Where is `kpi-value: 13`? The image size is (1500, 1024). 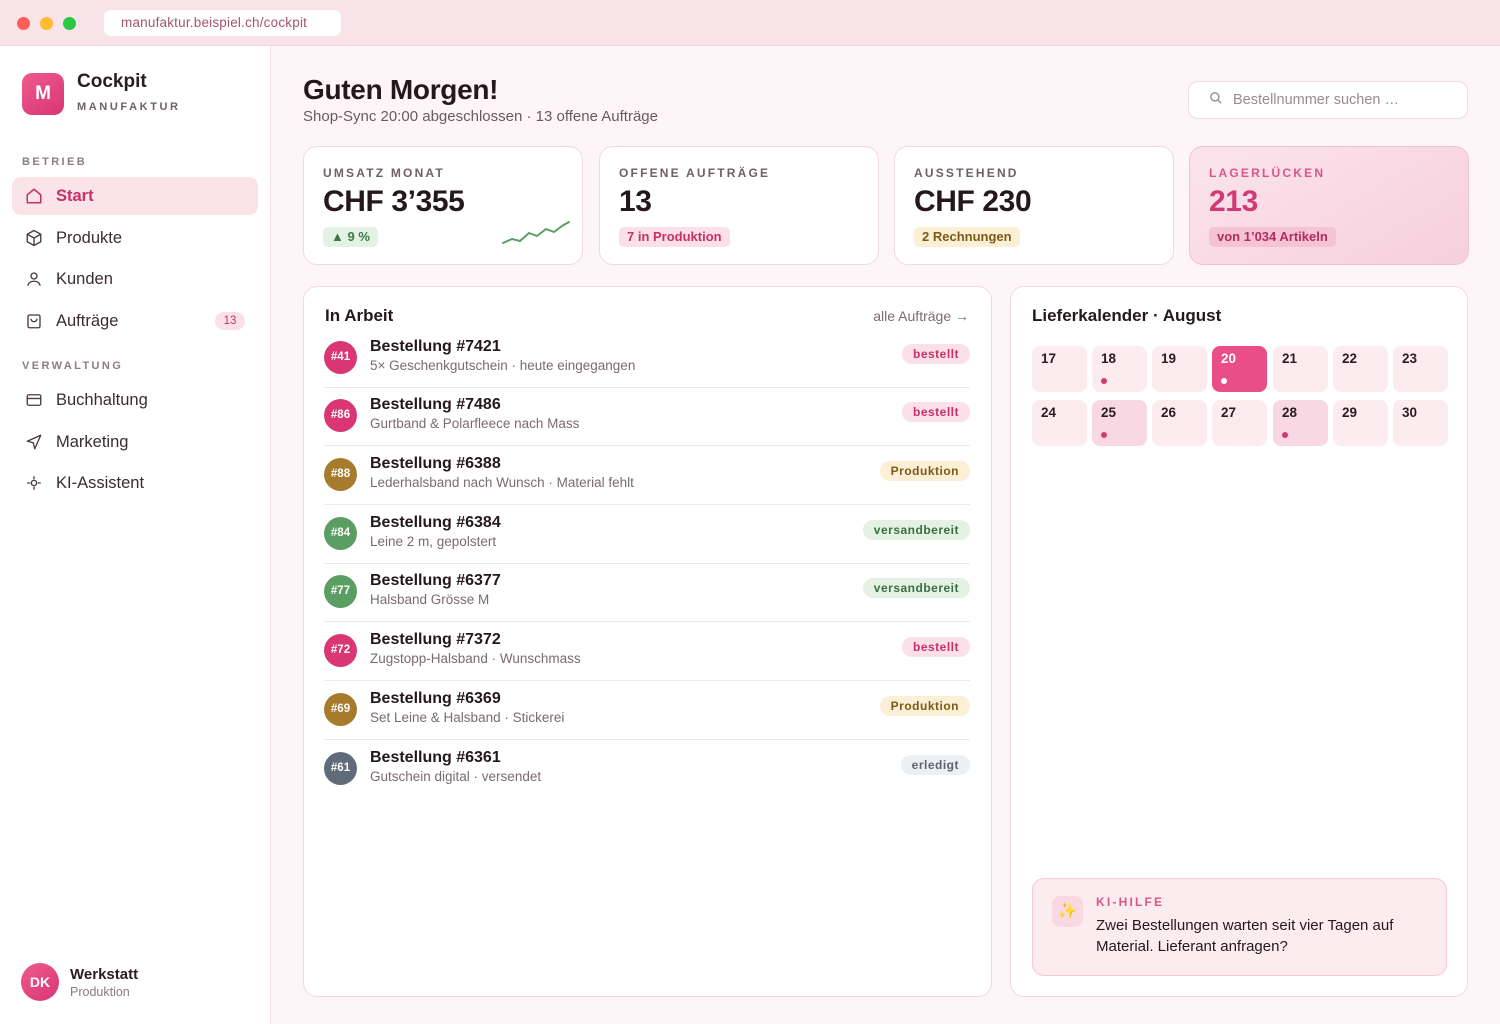 kpi-value: 13 is located at coordinates (635, 201).